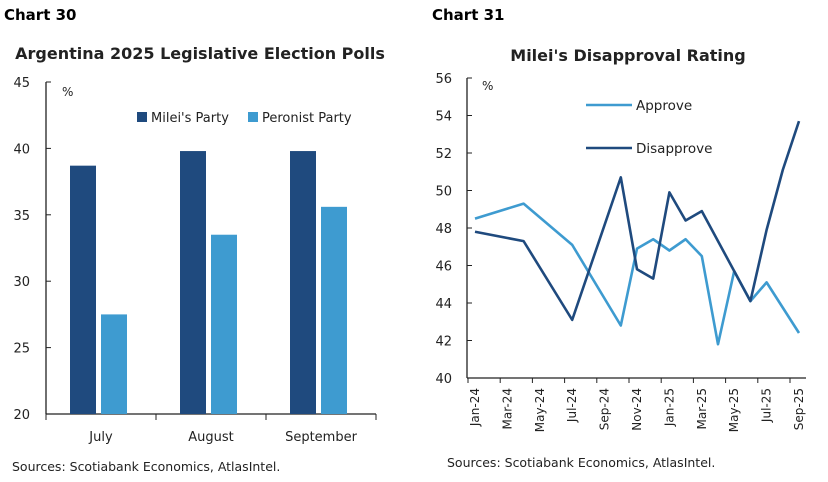 This screenshot has width=828, height=482. What do you see at coordinates (21, 216) in the screenshot?
I see `y-tick-label: 35` at bounding box center [21, 216].